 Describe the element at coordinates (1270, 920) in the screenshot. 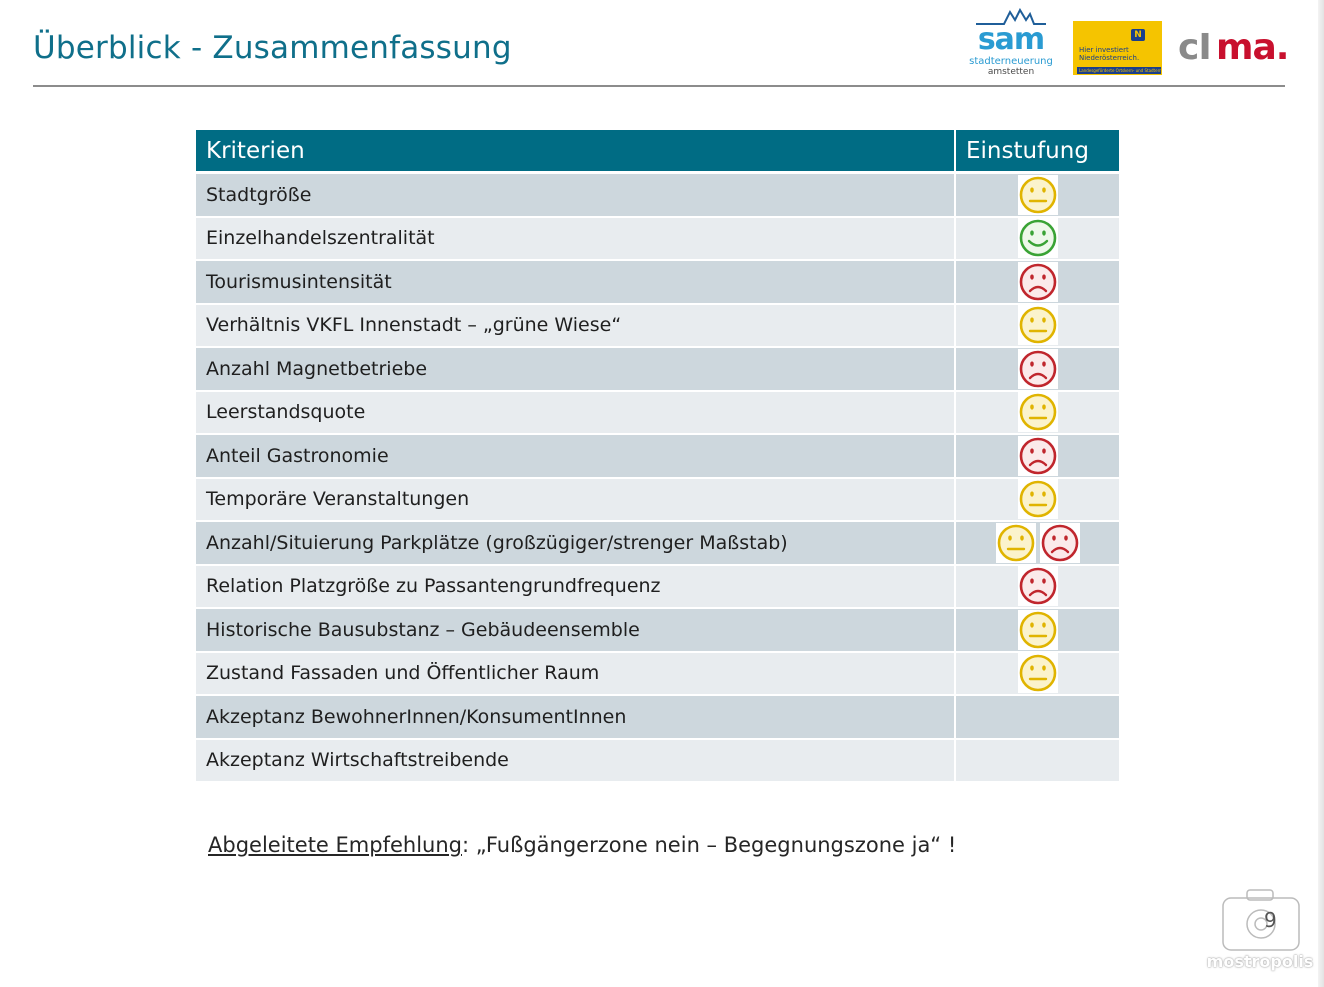

I see `page-number: 9` at that location.